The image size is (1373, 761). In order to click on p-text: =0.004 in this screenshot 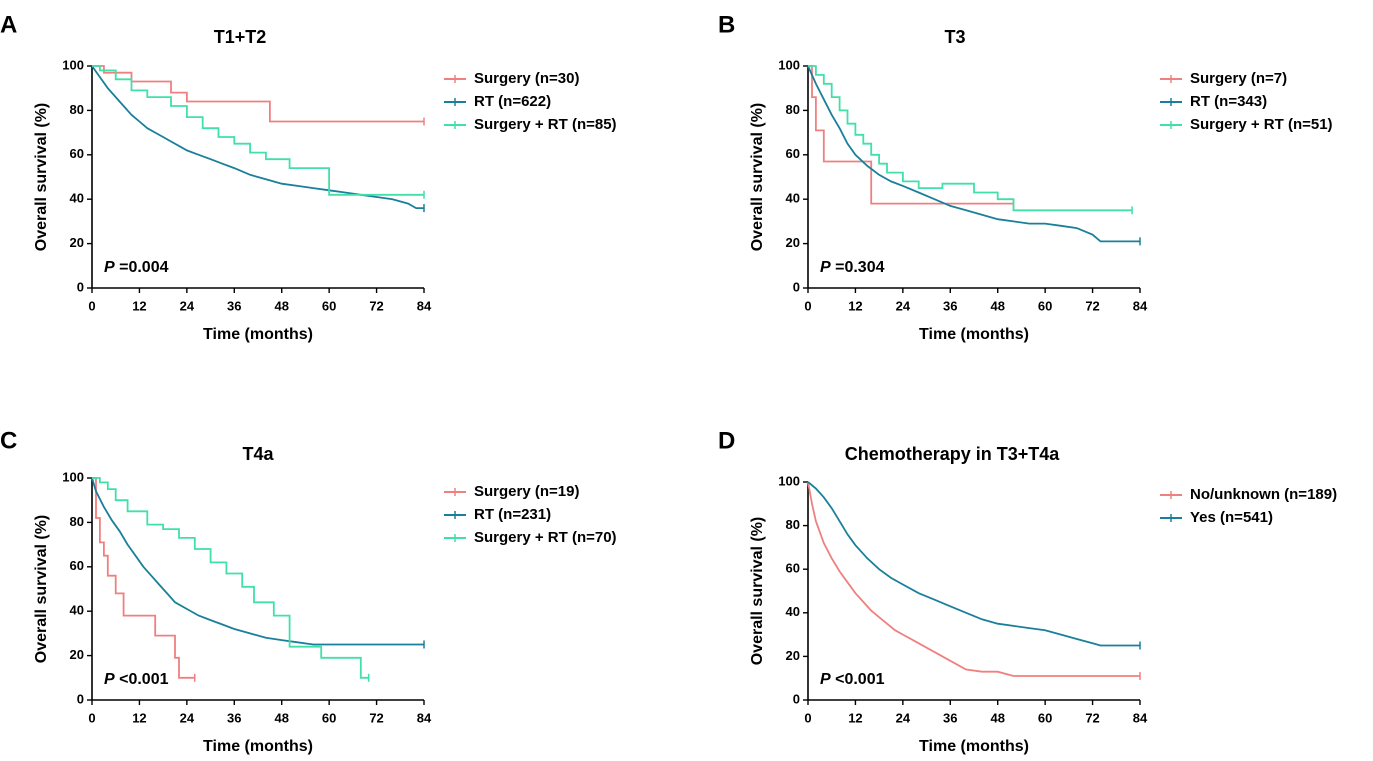, I will do `click(142, 267)`.